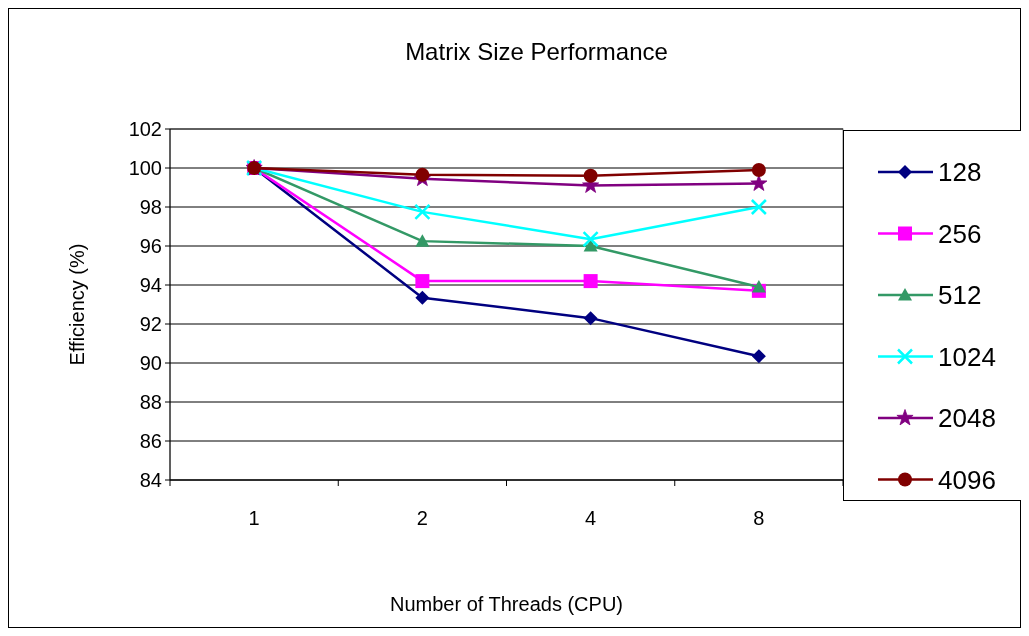  I want to click on legend-label: 4096, so click(967, 479).